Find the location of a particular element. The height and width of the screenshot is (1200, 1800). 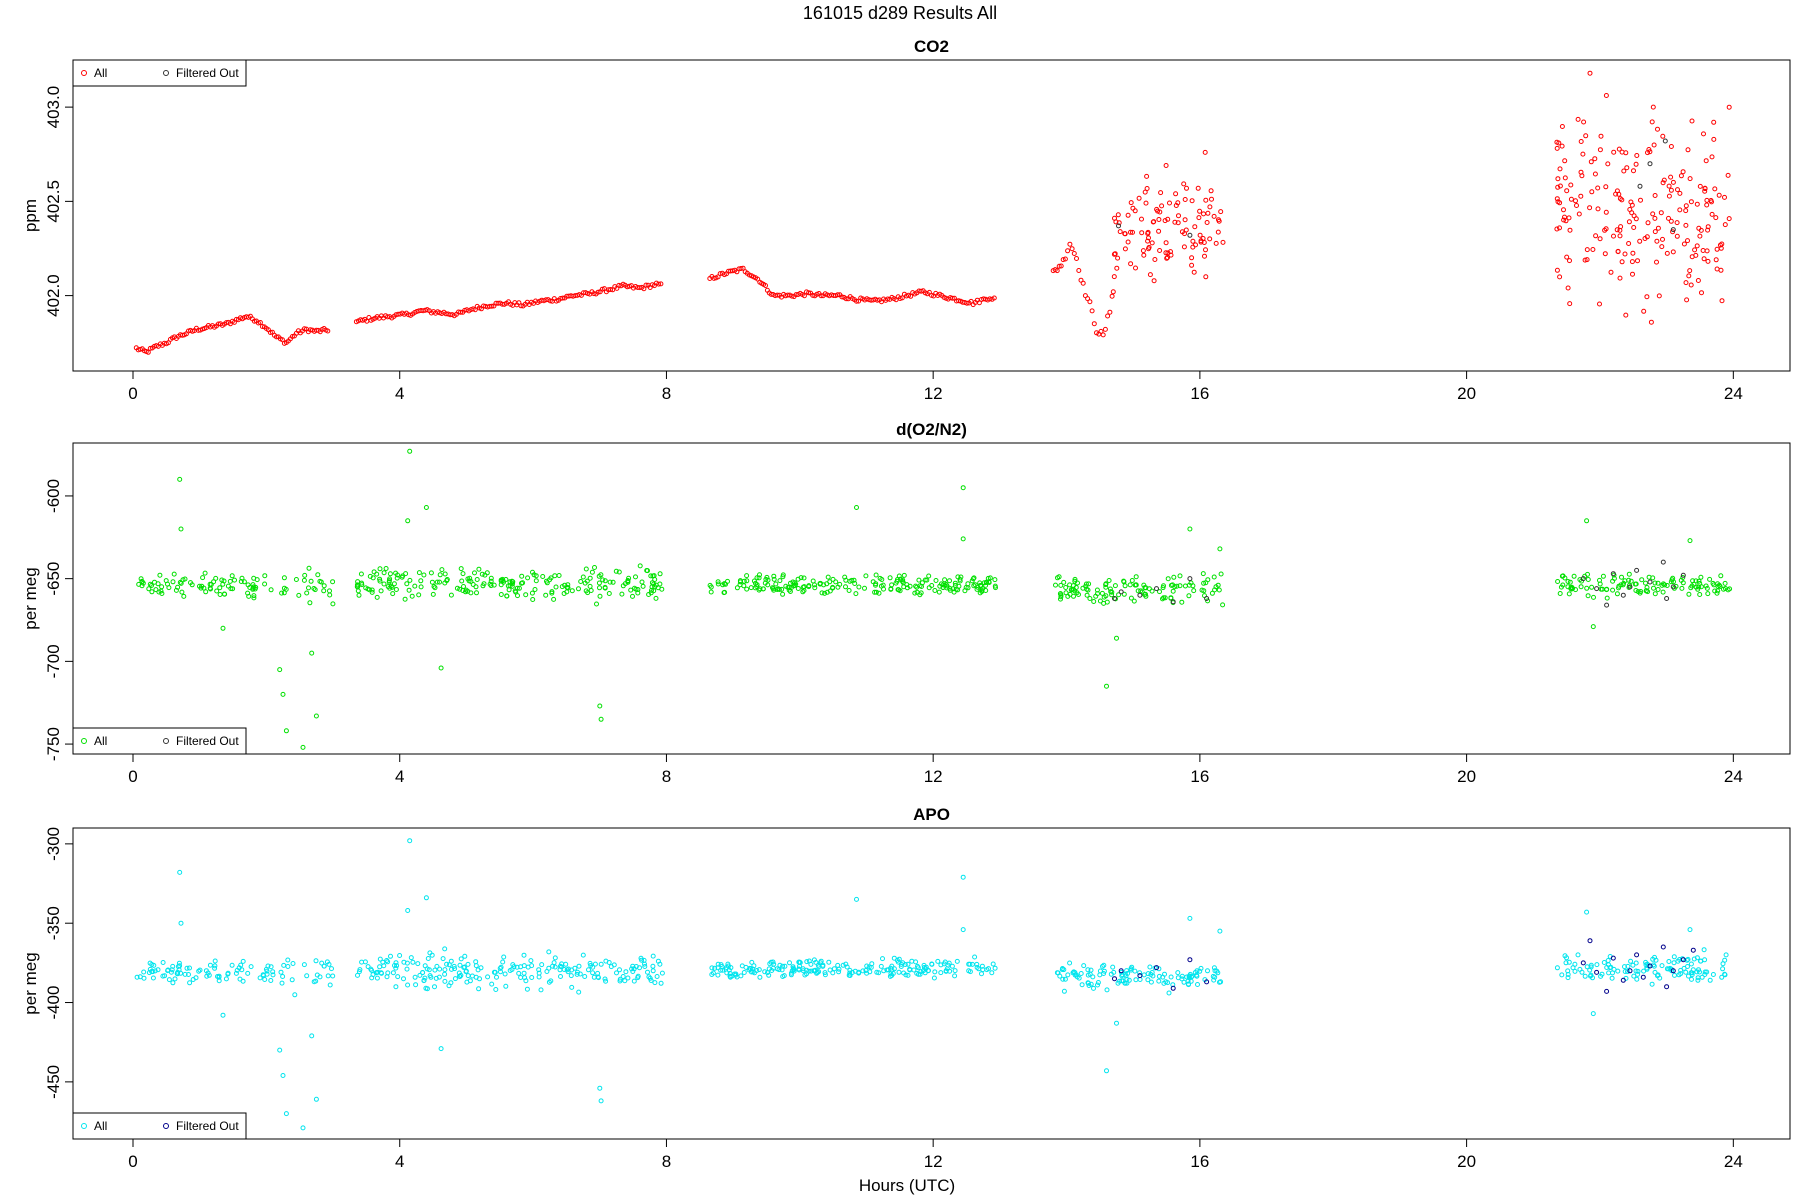

y-tick-label: -700 is located at coordinates (53, 661).